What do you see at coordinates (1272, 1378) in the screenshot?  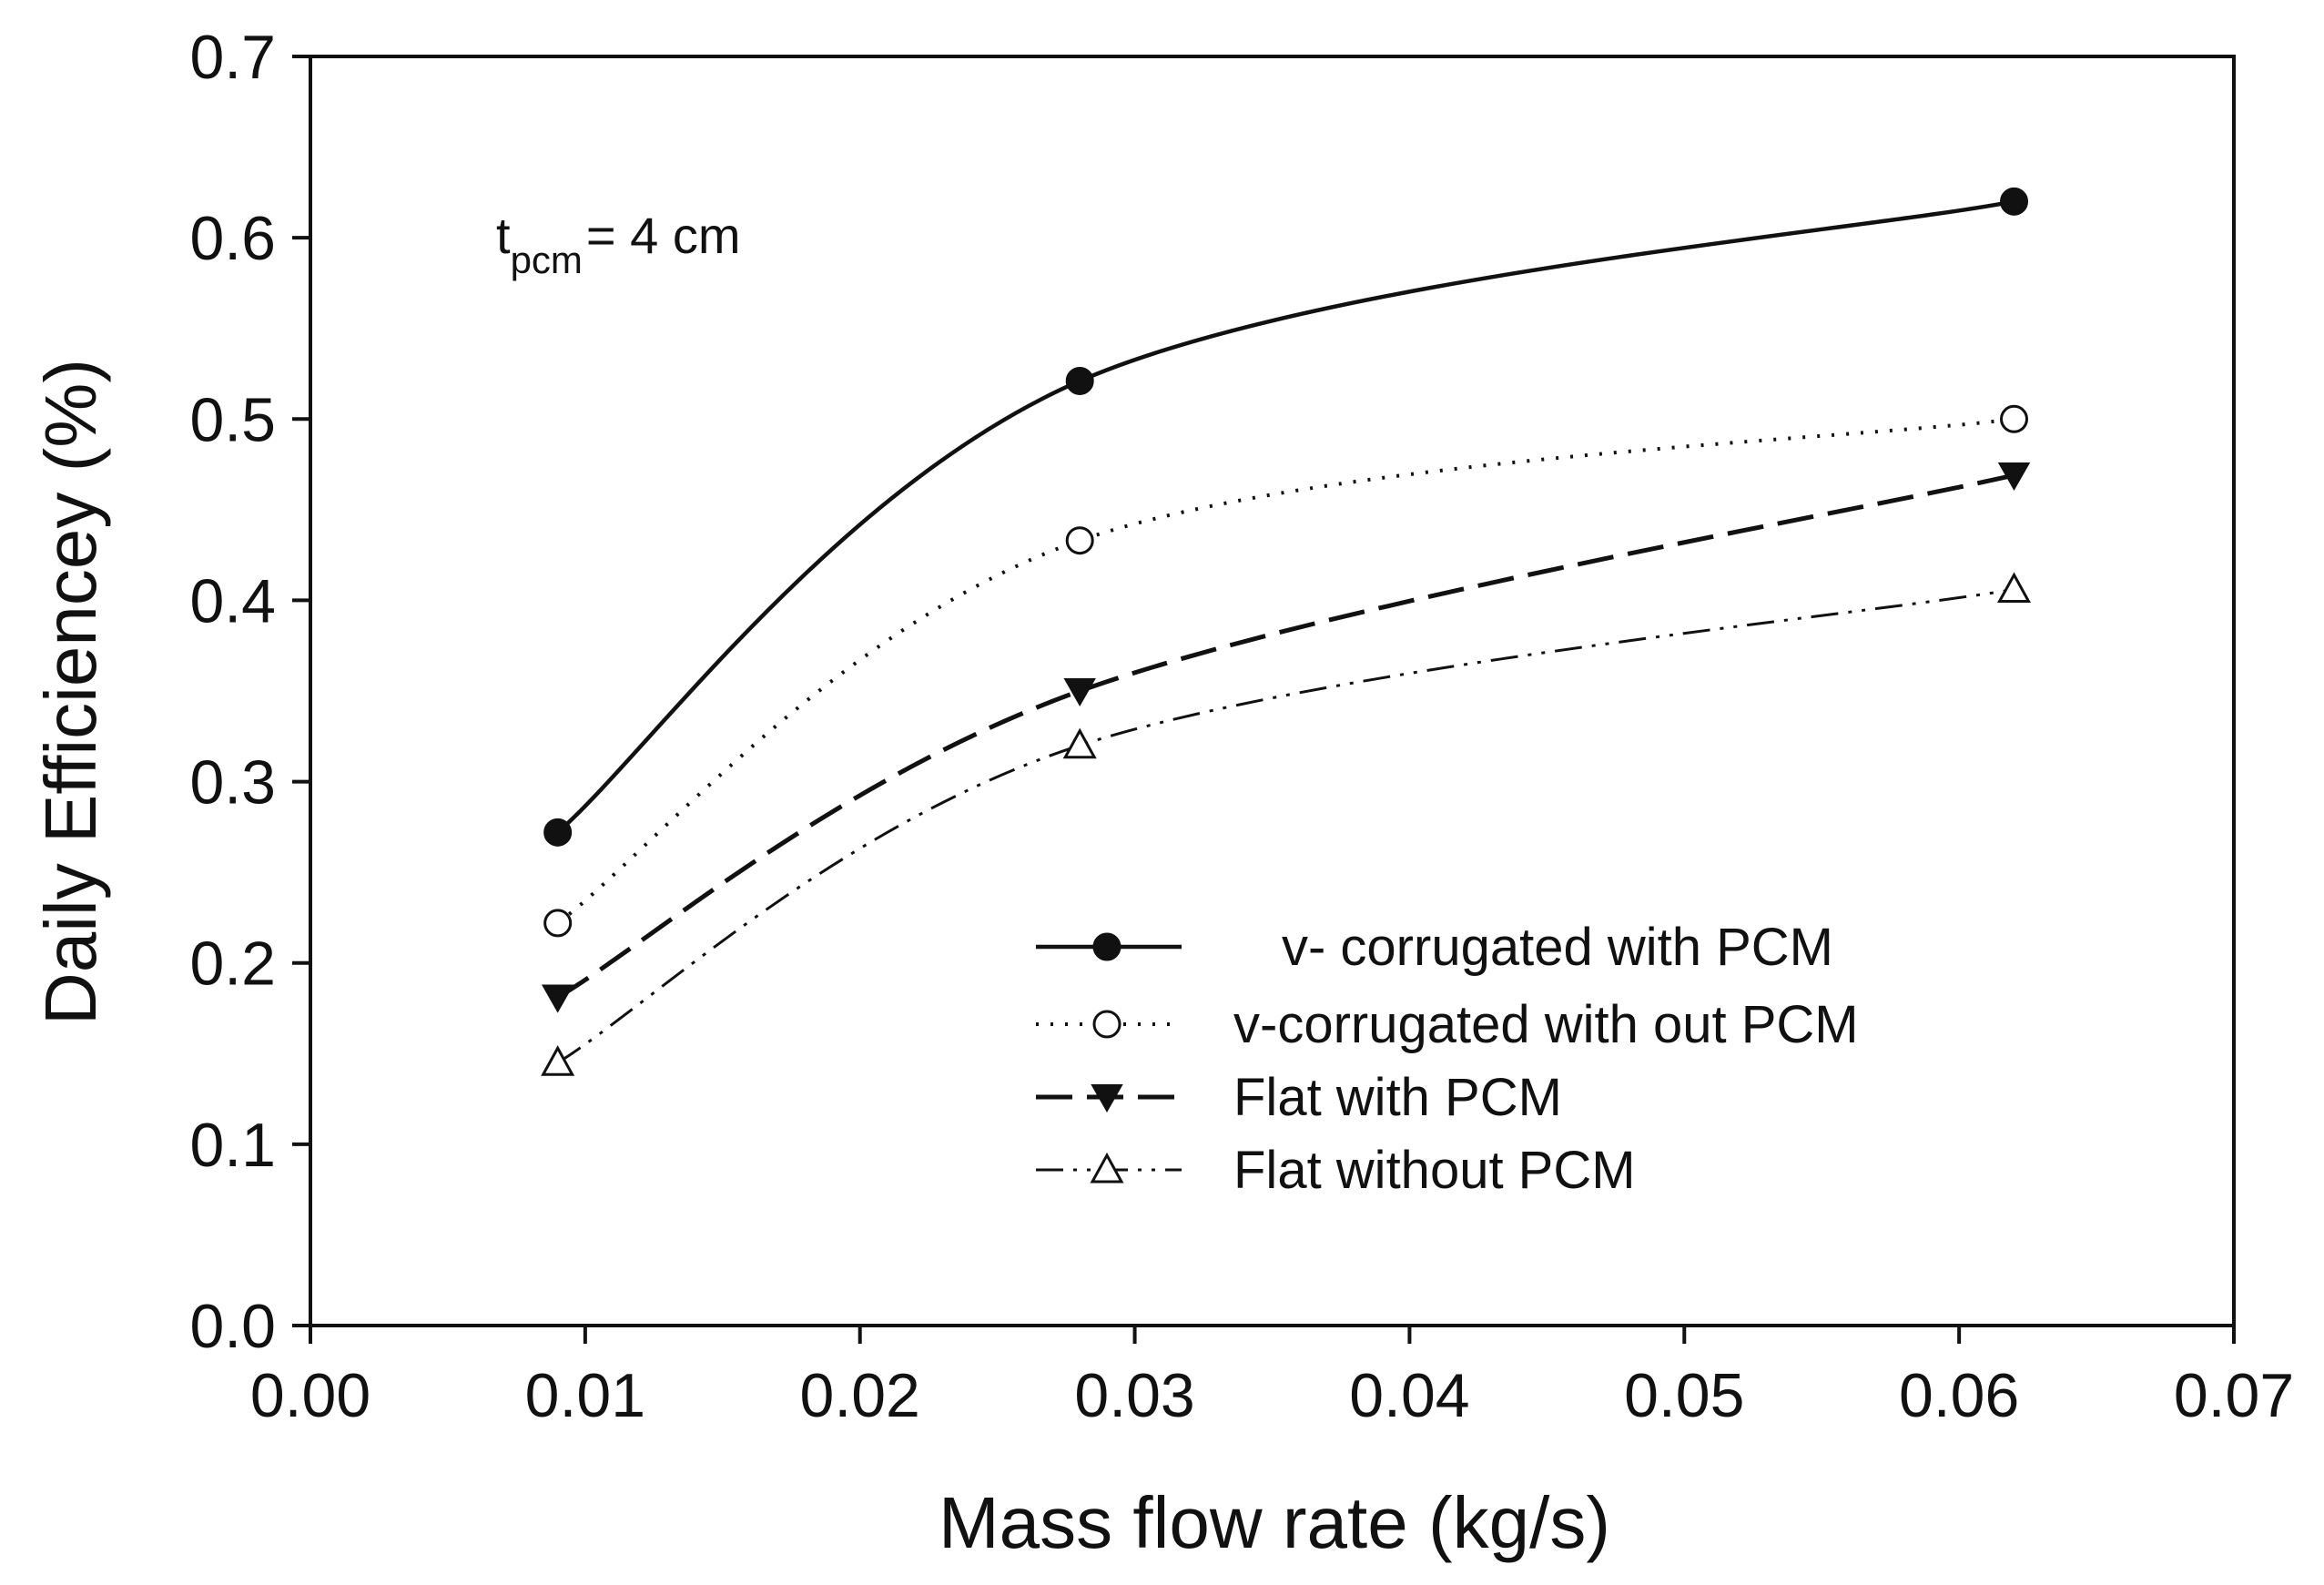 I see `x-axis-ticks: 0.00 0.01 0.02 0.03 0.04 0.05 0.06 0.07` at bounding box center [1272, 1378].